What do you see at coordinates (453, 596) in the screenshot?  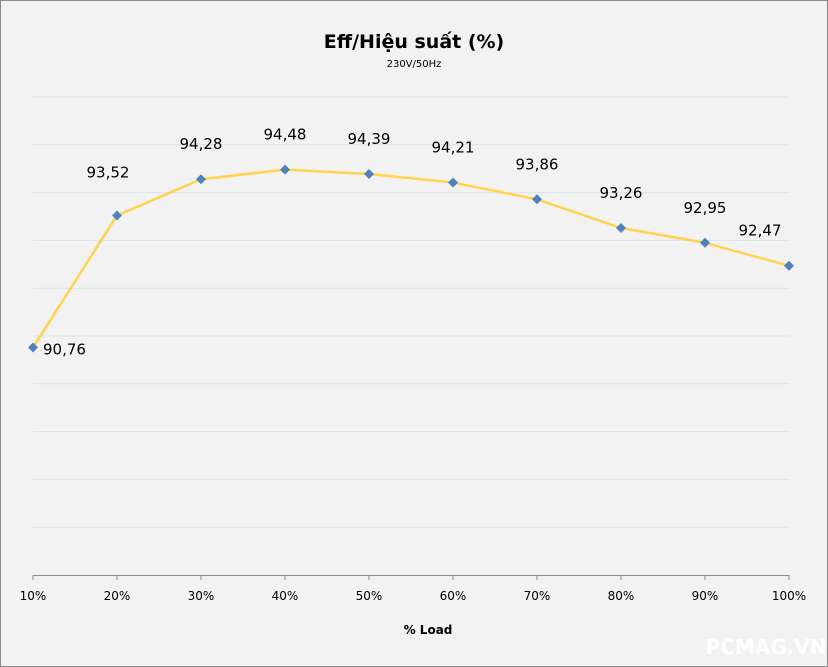 I see `x-tick-label: 60%` at bounding box center [453, 596].